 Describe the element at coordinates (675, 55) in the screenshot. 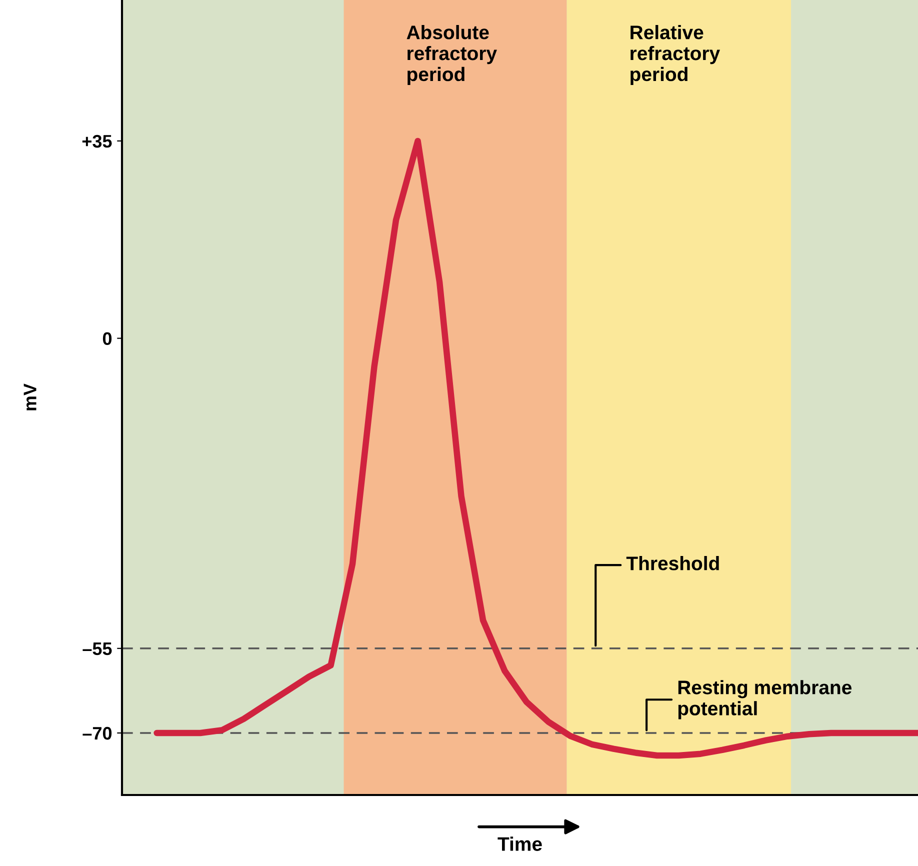

I see `annotation: Relative refractory period` at that location.